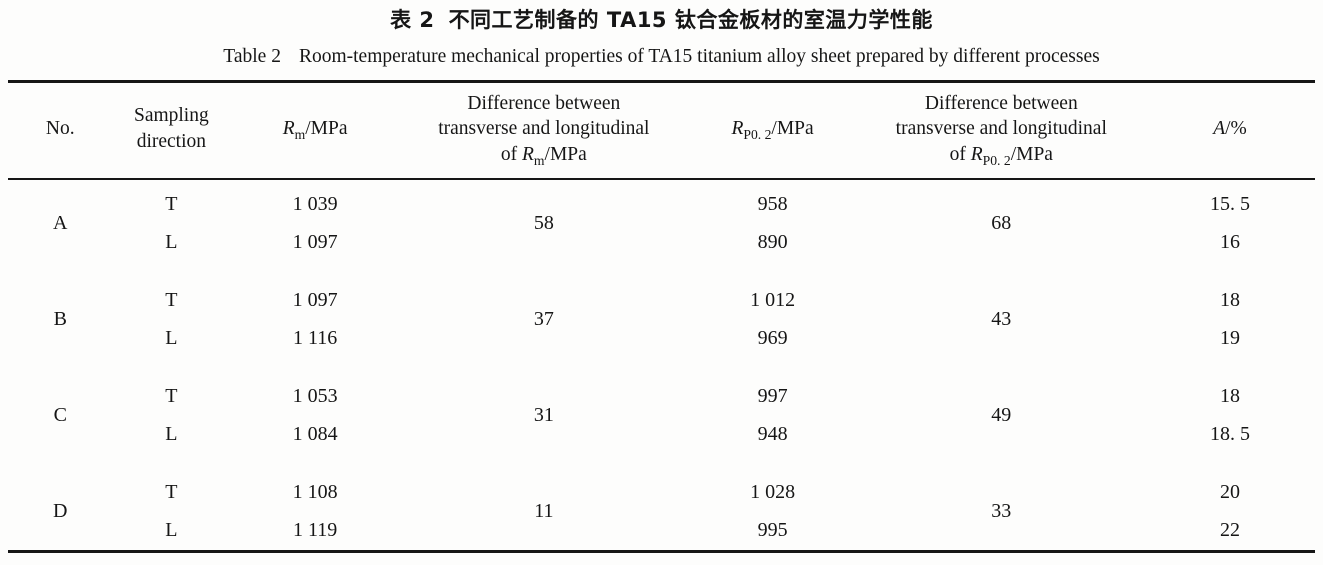  I want to click on cell-rm-t: 1 108, so click(315, 492).